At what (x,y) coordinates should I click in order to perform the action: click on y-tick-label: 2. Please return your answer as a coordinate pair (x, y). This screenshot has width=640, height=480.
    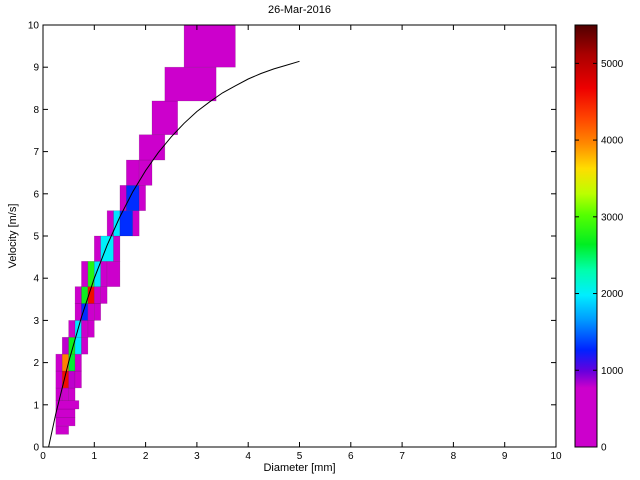
    Looking at the image, I should click on (36, 363).